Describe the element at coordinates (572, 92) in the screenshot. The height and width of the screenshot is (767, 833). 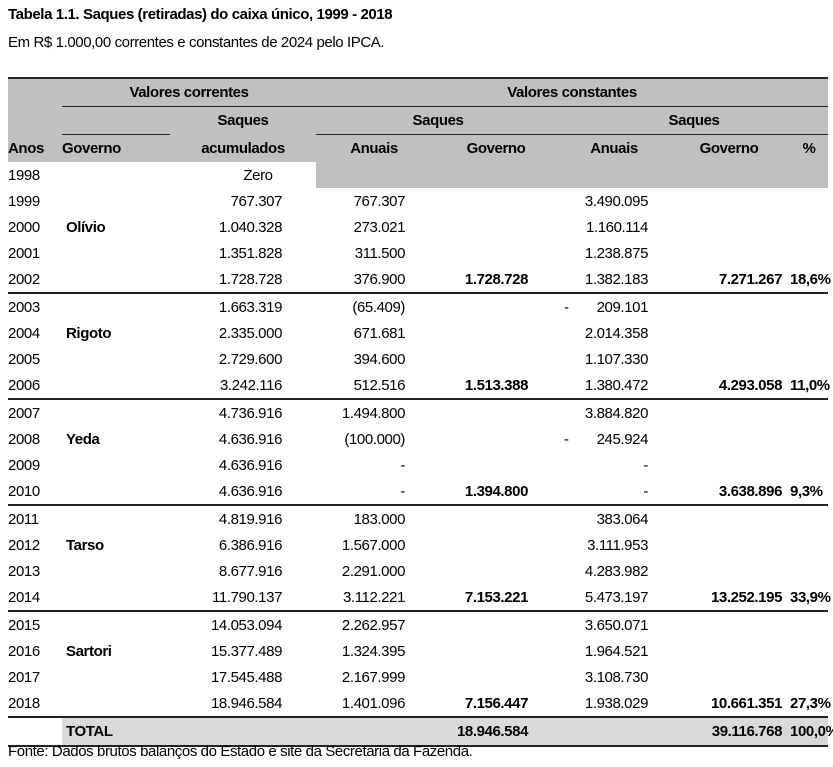
I see `header-valores-constantes: Valores constantes` at that location.